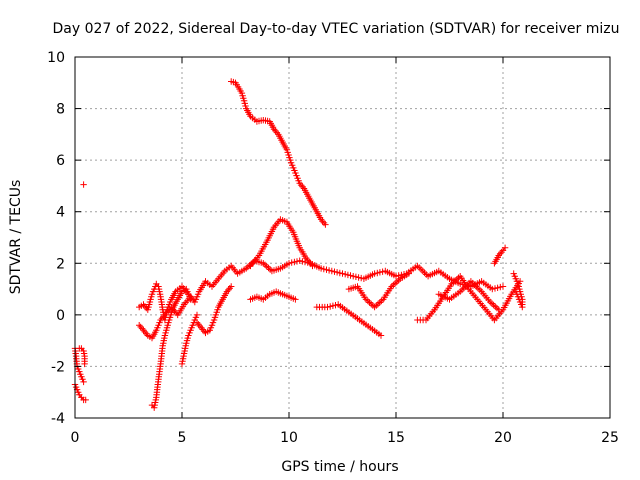 The height and width of the screenshot is (480, 640). I want to click on y-axis-label: SDTVAR / TECUs, so click(16, 237).